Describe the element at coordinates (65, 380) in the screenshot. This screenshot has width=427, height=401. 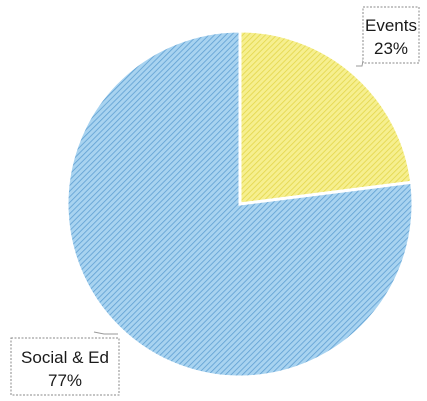
I see `social-ed-label-percent: 77%` at that location.